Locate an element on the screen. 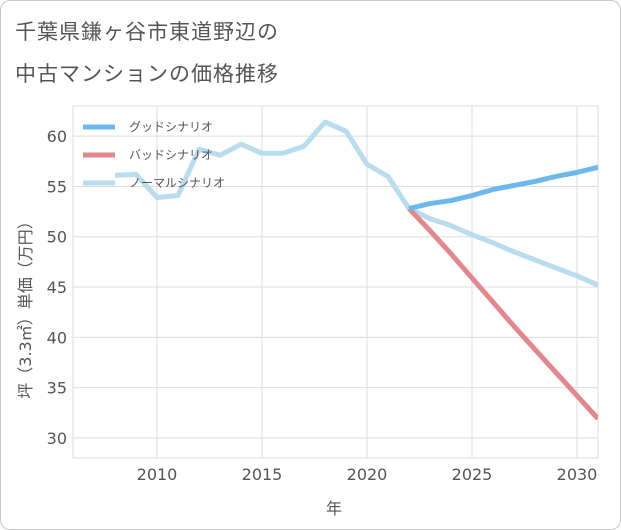 Image resolution: width=621 pixels, height=530 pixels. y-tick-label: 50 is located at coordinates (57, 237).